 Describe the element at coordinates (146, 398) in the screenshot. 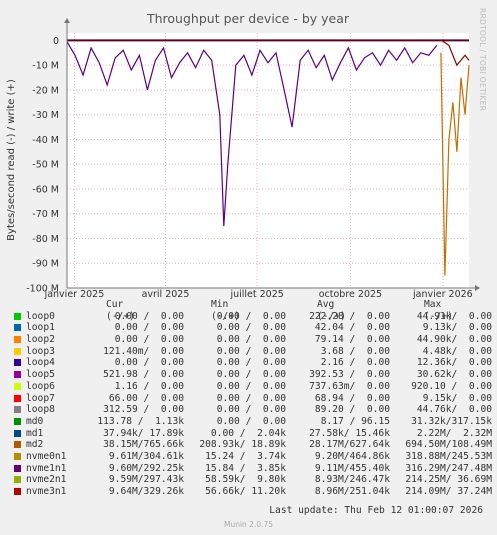

I see `legend-cur: 66.00 / 0.00` at that location.